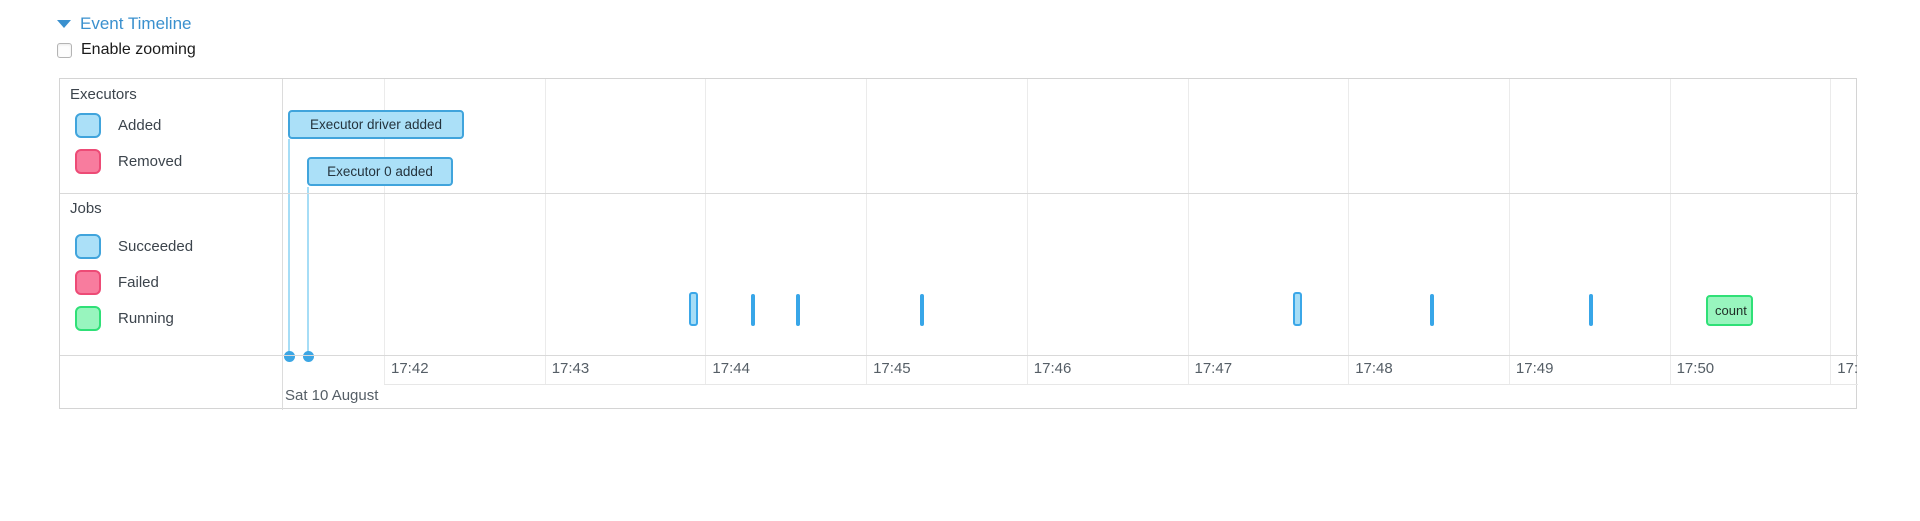  I want to click on executor-event-box: Executor driver added, so click(376, 124).